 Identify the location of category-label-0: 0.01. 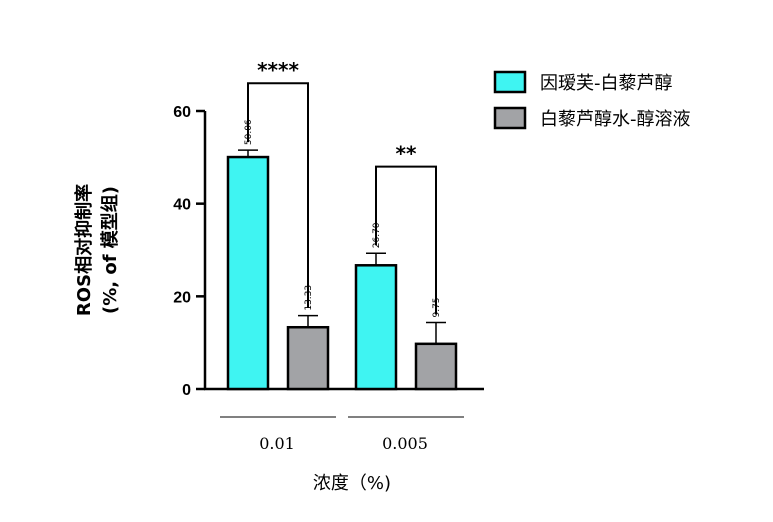
(277, 443).